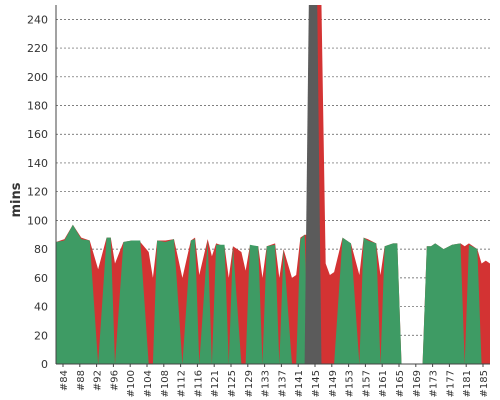 This screenshot has width=500, height=400. What do you see at coordinates (383, 383) in the screenshot?
I see `x-tick-label: #161` at bounding box center [383, 383].